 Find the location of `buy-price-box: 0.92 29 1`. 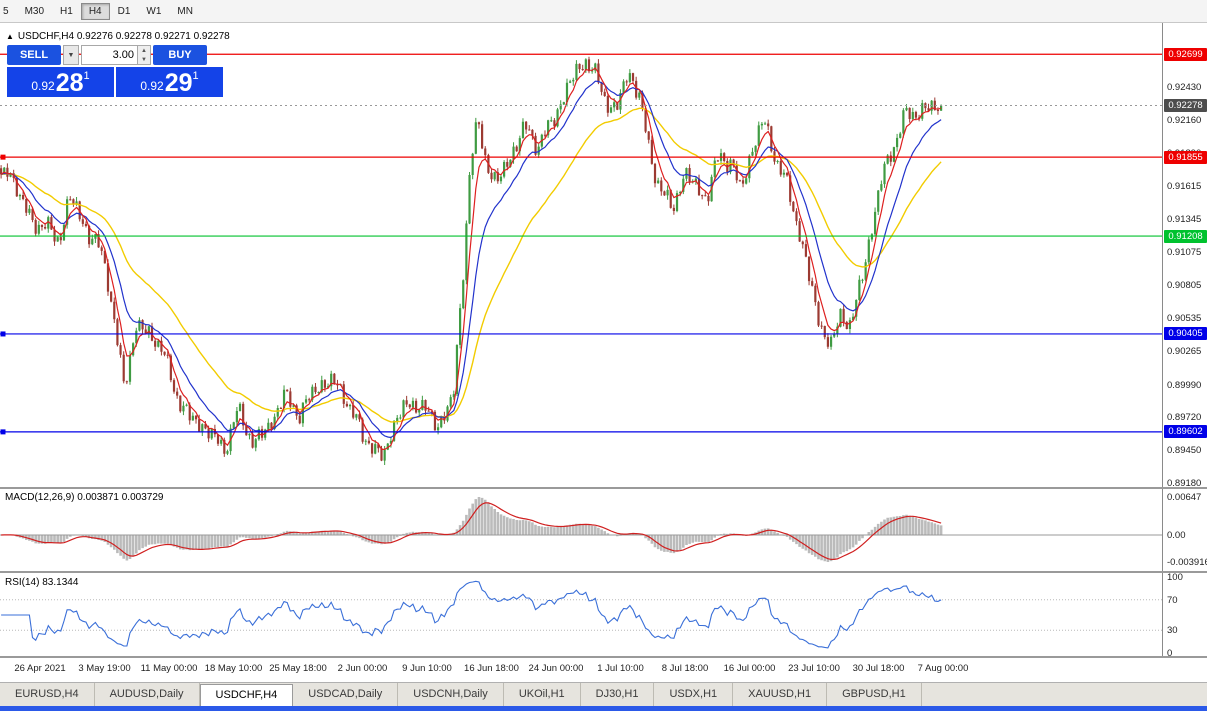

buy-price-box: 0.92 29 1 is located at coordinates (169, 82).